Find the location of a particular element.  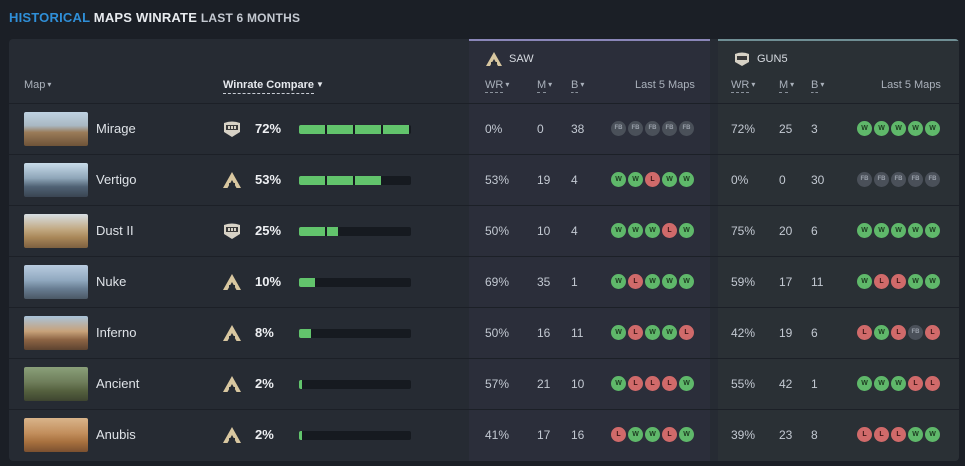

table-row: Anubis 2% 41% 17 16 L W W L W 39% 23 8 L L L W W is located at coordinates (484, 434).